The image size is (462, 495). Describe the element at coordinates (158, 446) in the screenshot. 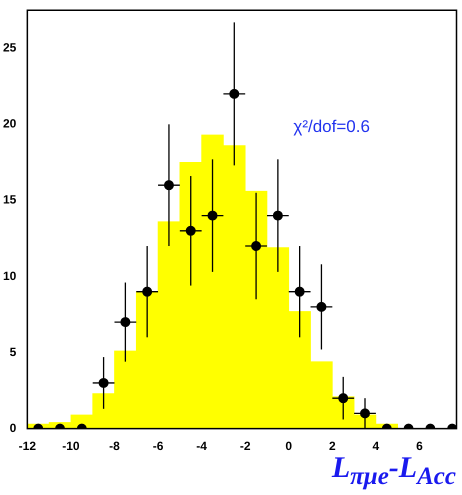

I see `x-tick-label: -6` at that location.